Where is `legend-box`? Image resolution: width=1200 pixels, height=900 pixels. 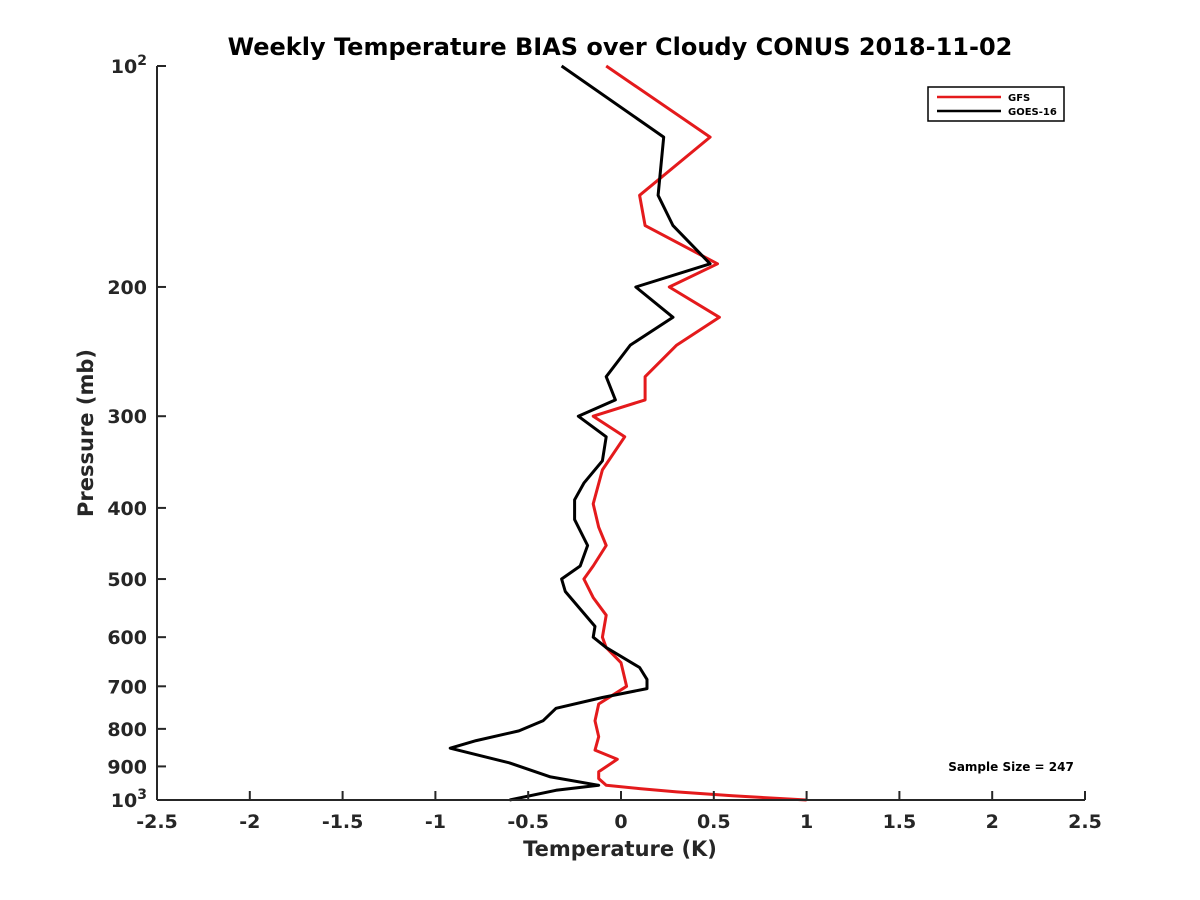
legend-box is located at coordinates (996, 104).